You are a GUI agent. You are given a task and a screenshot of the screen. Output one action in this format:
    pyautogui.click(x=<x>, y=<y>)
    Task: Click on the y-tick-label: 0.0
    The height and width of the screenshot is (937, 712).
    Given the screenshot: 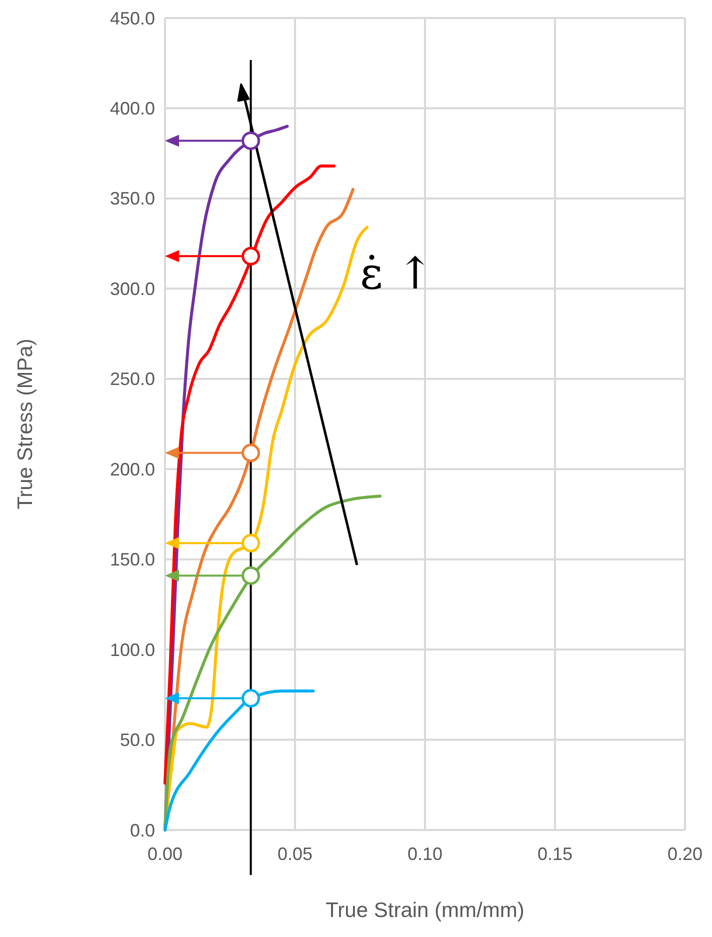 What is the action you would take?
    pyautogui.click(x=142, y=830)
    